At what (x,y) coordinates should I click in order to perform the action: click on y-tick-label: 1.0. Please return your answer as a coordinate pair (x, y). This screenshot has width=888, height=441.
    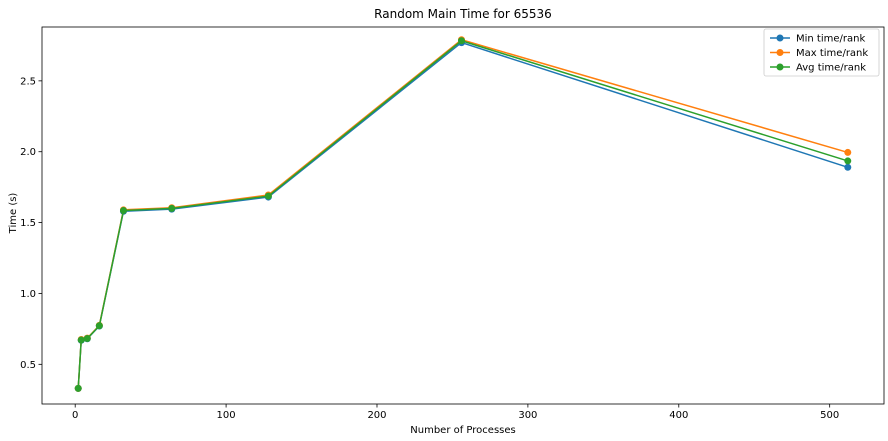
    Looking at the image, I should click on (28, 294).